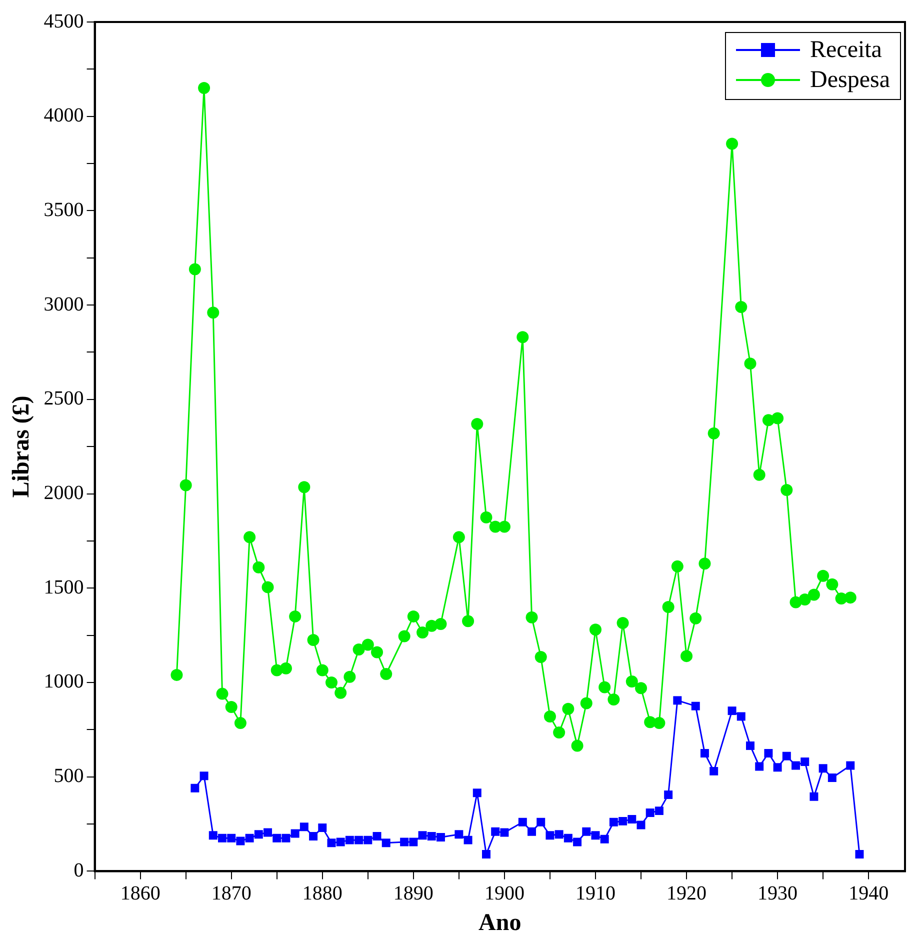 This screenshot has height=940, width=911. What do you see at coordinates (64, 115) in the screenshot?
I see `y-tick-label: 4000` at bounding box center [64, 115].